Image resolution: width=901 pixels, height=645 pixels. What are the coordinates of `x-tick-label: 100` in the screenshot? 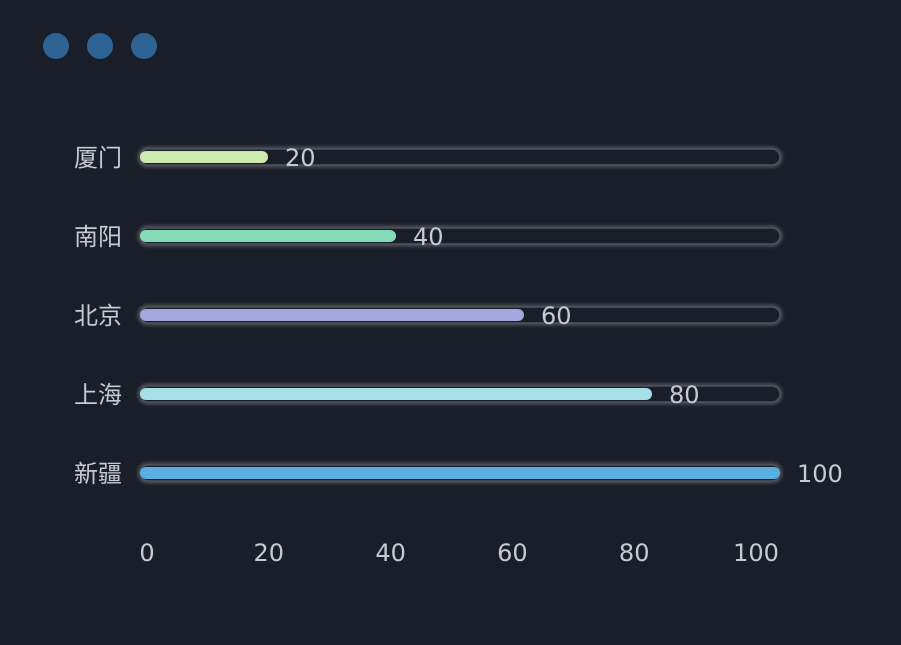 It's located at (756, 553).